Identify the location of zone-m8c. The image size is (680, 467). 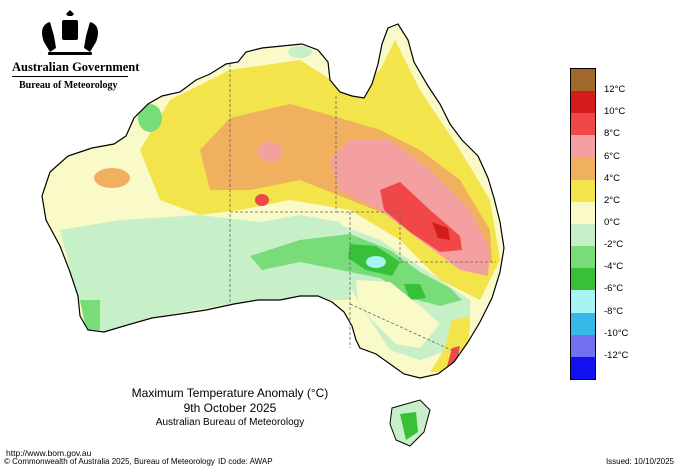
(376, 262).